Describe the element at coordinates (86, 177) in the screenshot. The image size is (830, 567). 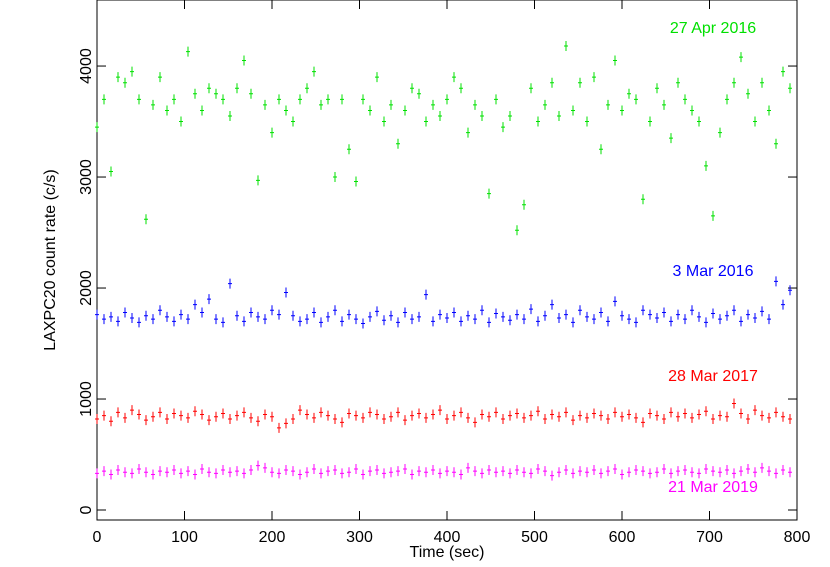
I see `y-tick-label: 3000` at that location.